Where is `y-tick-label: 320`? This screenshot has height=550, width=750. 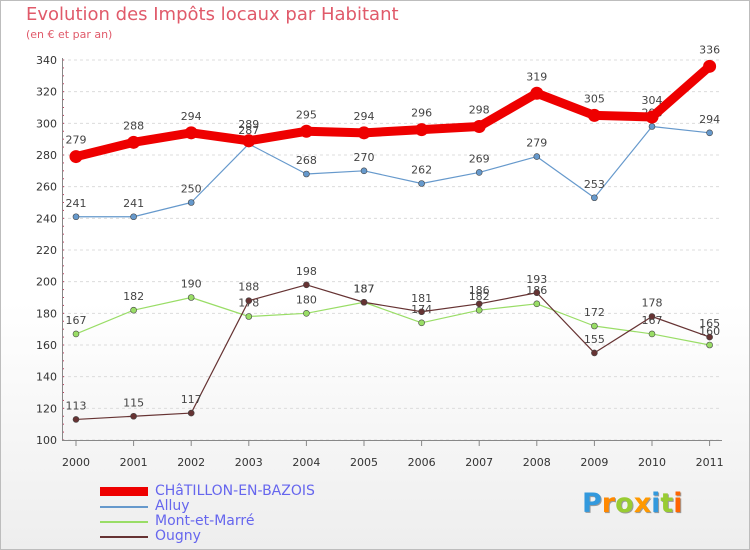
y-tick-label: 320 is located at coordinates (46, 92).